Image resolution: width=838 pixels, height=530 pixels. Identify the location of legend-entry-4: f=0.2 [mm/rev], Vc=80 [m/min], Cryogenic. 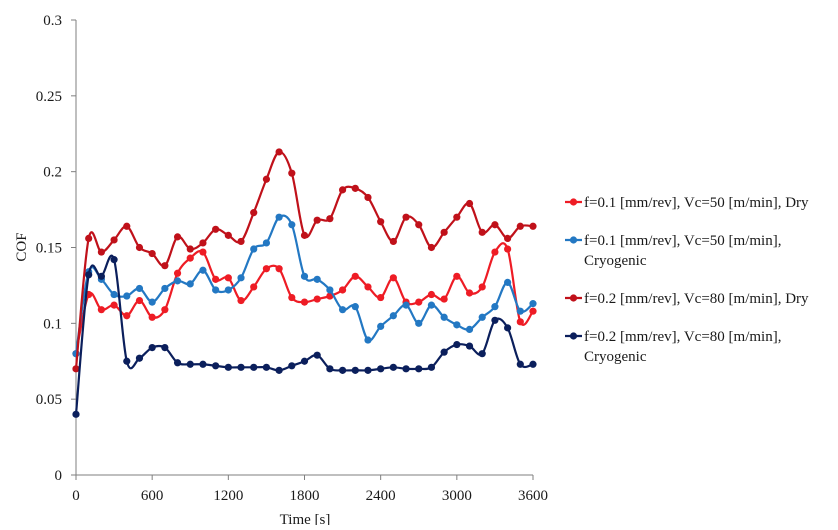
(673, 347).